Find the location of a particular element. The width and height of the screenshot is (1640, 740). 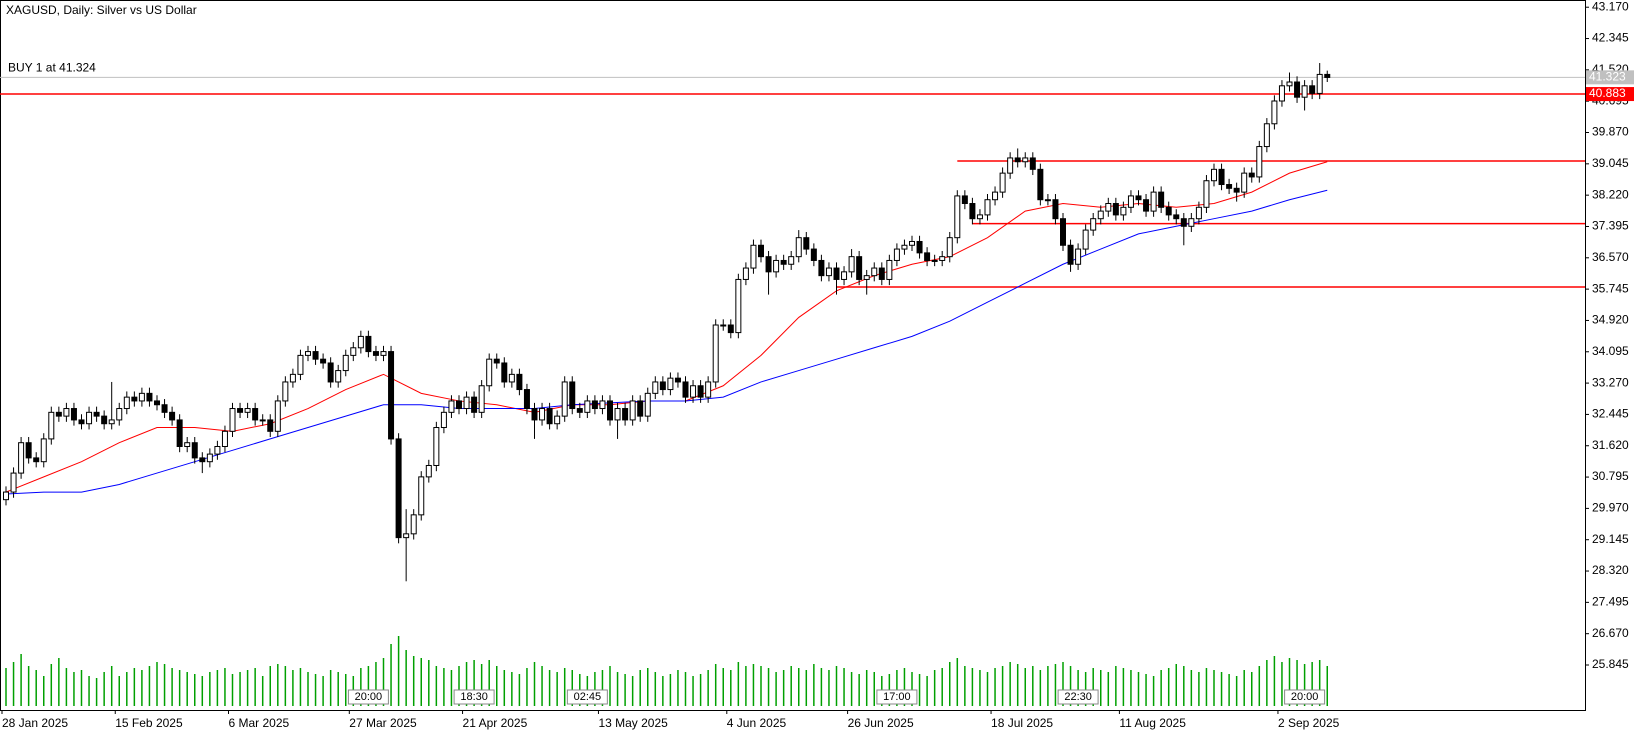

y-tick-label: 32.445 is located at coordinates (1610, 414).